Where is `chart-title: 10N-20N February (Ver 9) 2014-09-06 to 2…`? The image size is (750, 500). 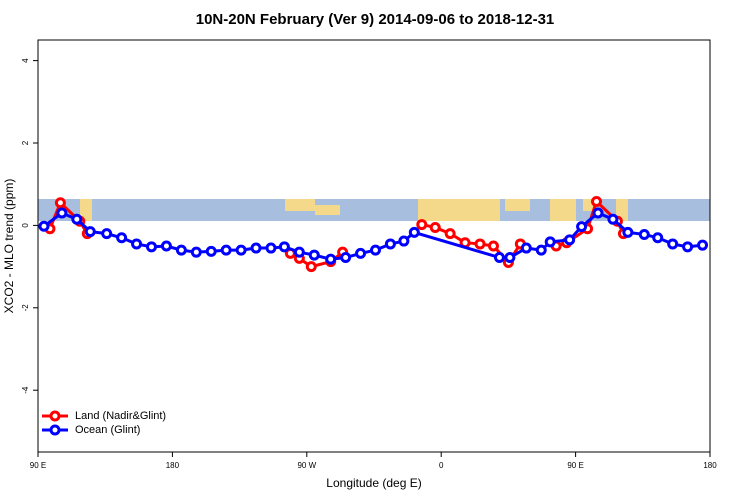 chart-title: 10N-20N February (Ver 9) 2014-09-06 to 2… is located at coordinates (375, 19).